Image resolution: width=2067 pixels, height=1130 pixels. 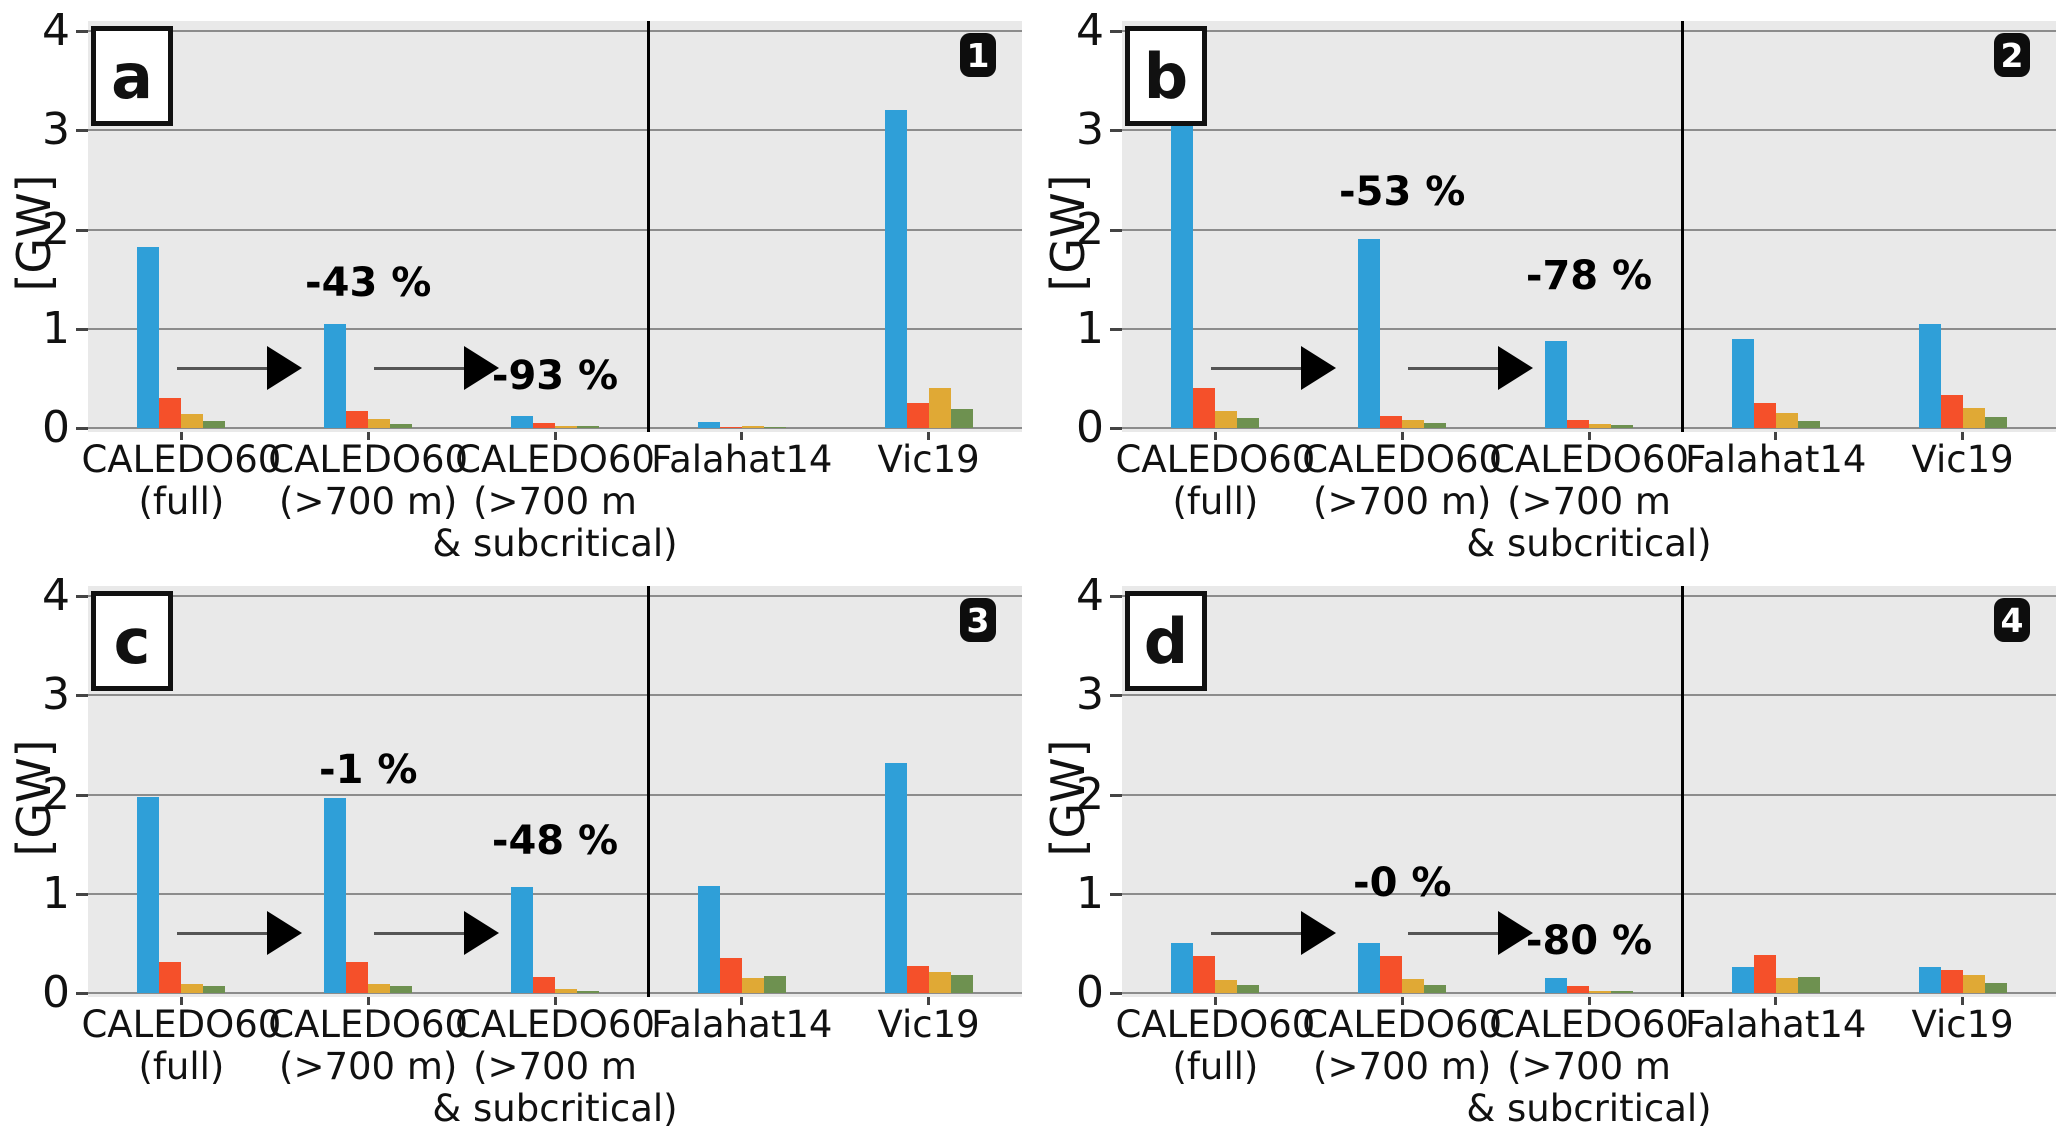 I want to click on bar-gold-cat1, so click(x=1226, y=419).